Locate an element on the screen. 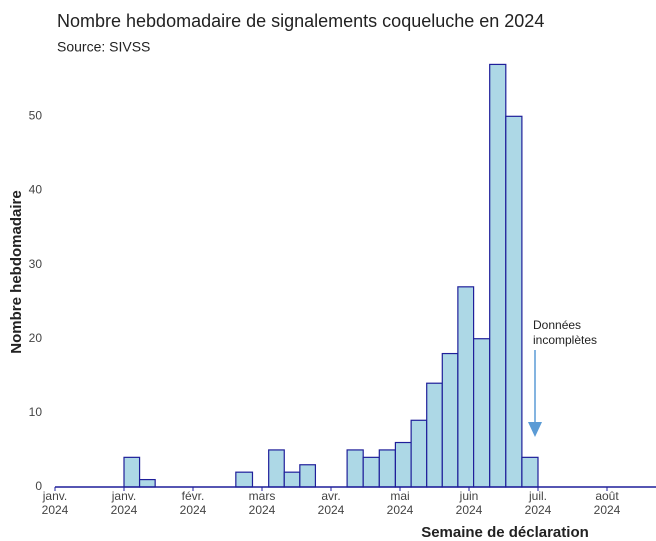  x-tick-label: avr. 2024 is located at coordinates (331, 503).